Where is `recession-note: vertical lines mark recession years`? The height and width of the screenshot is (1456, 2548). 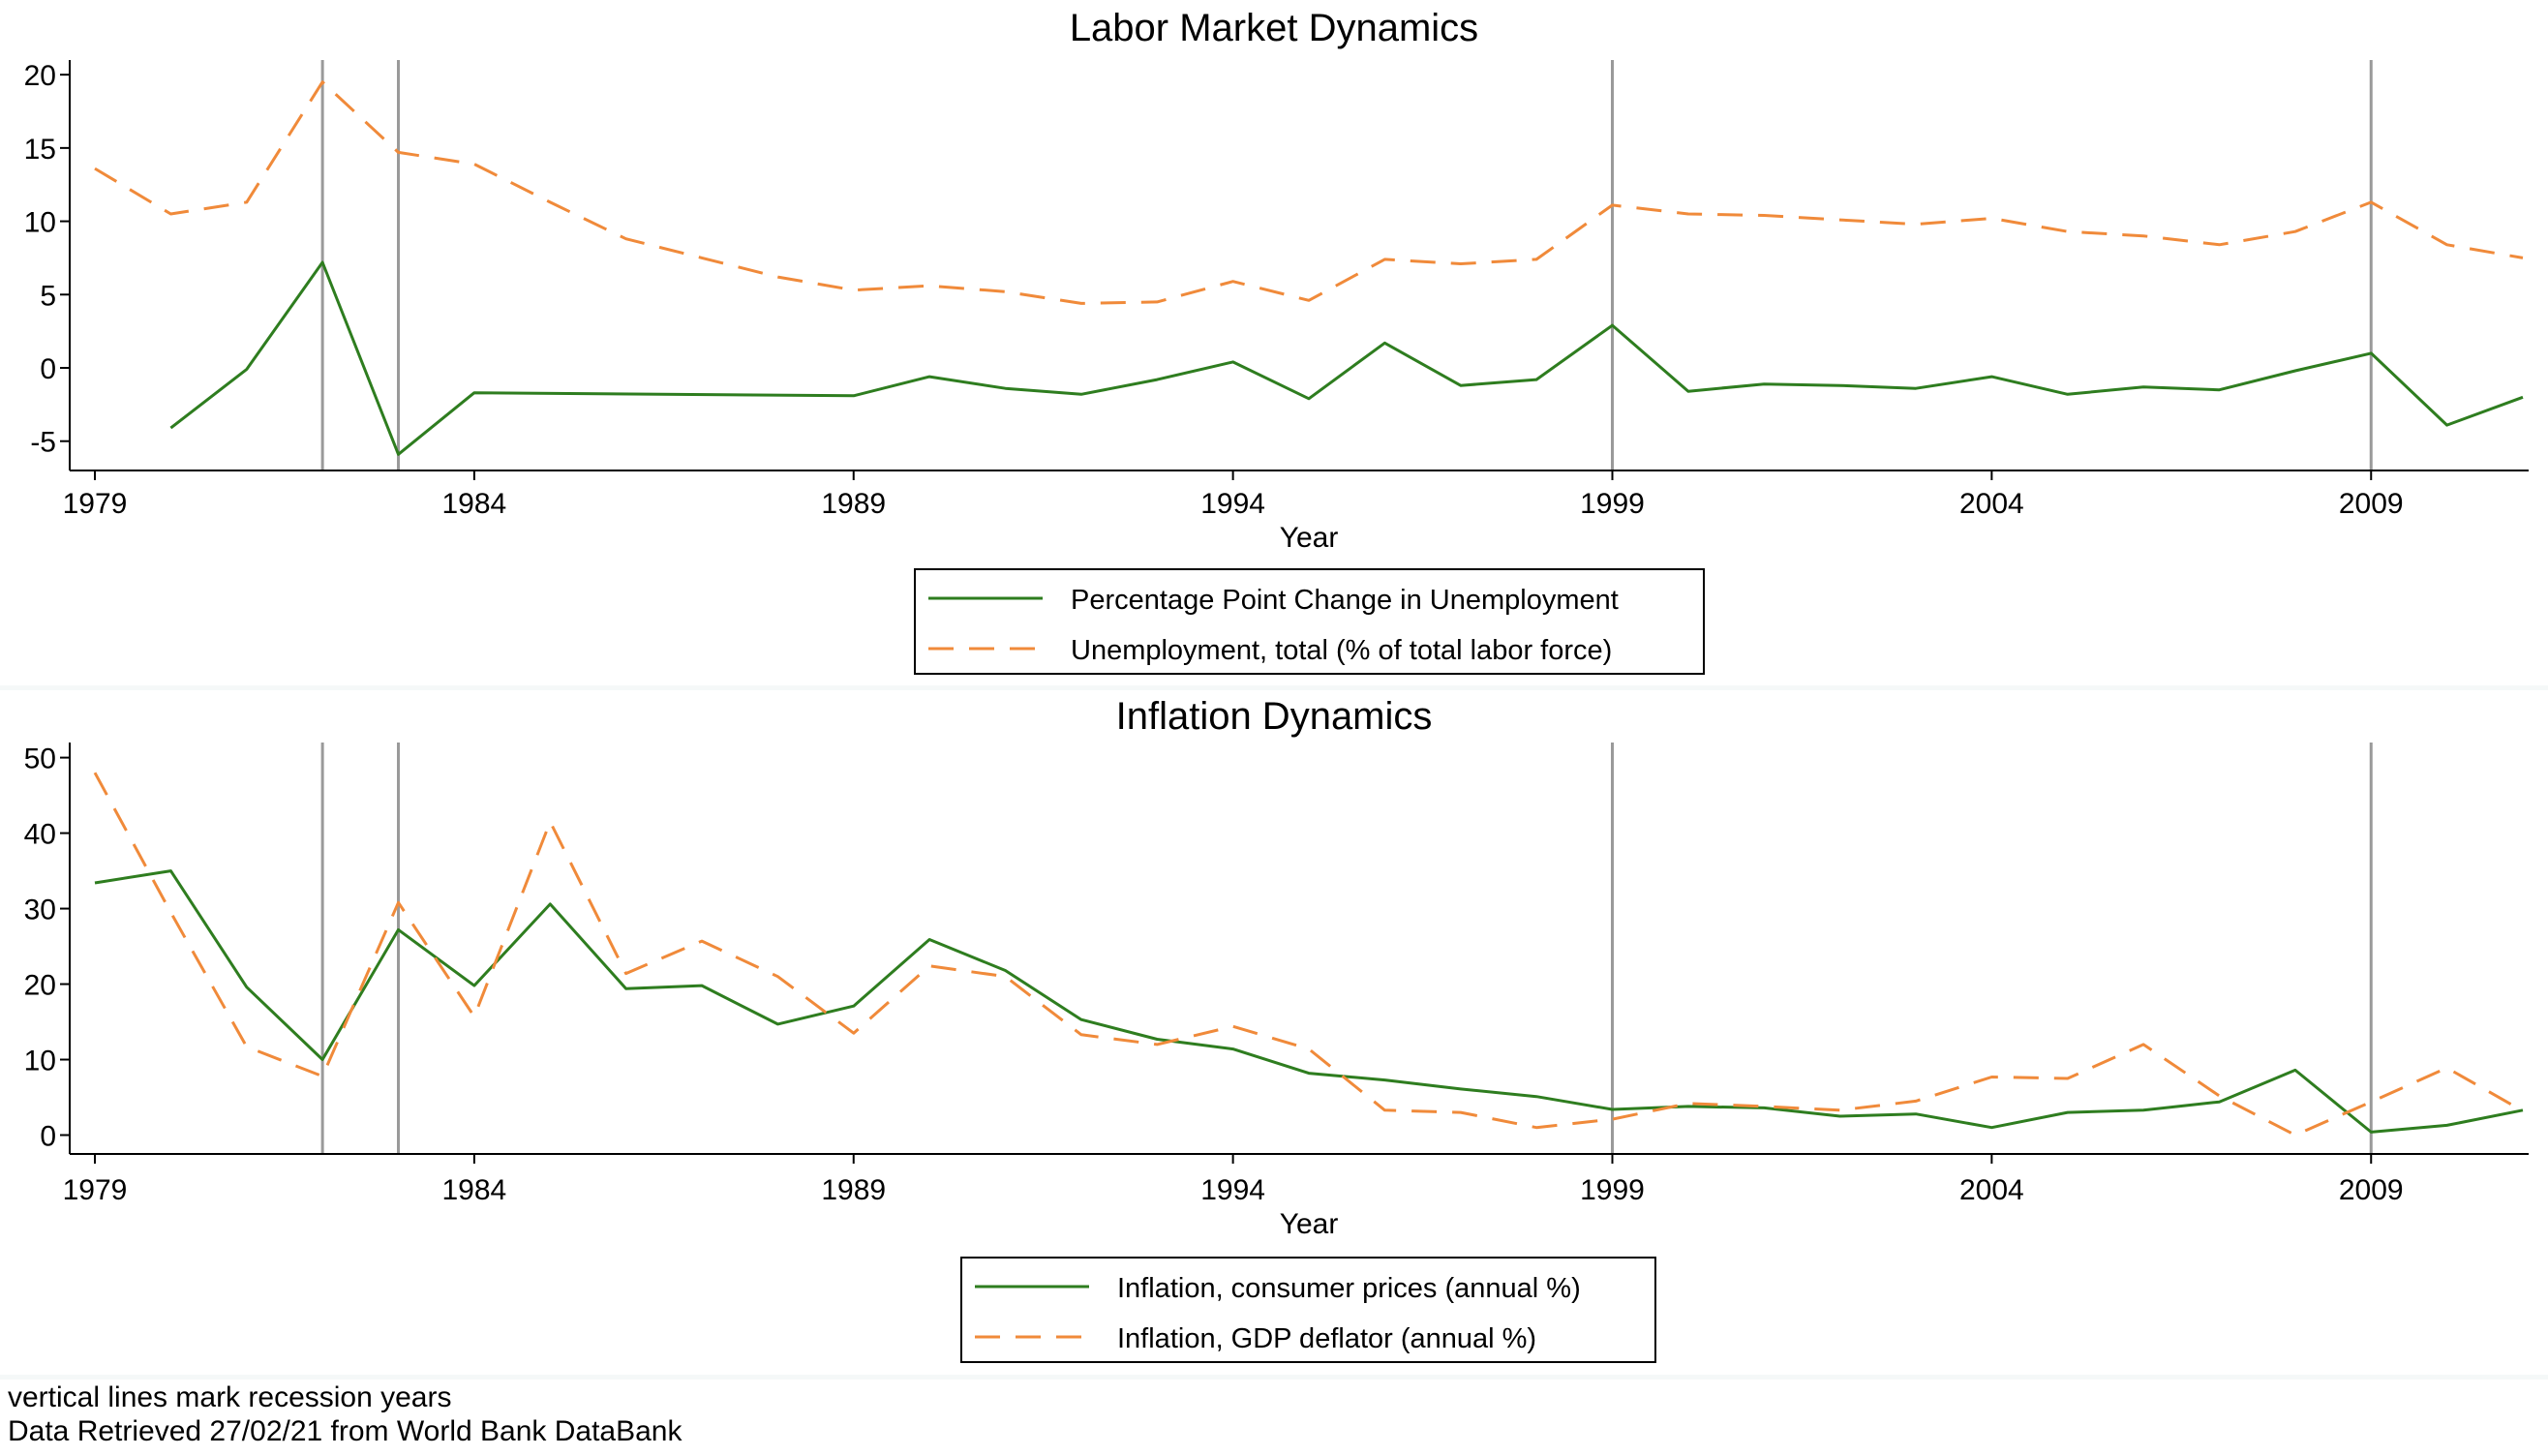
recession-note: vertical lines mark recession years is located at coordinates (230, 1397).